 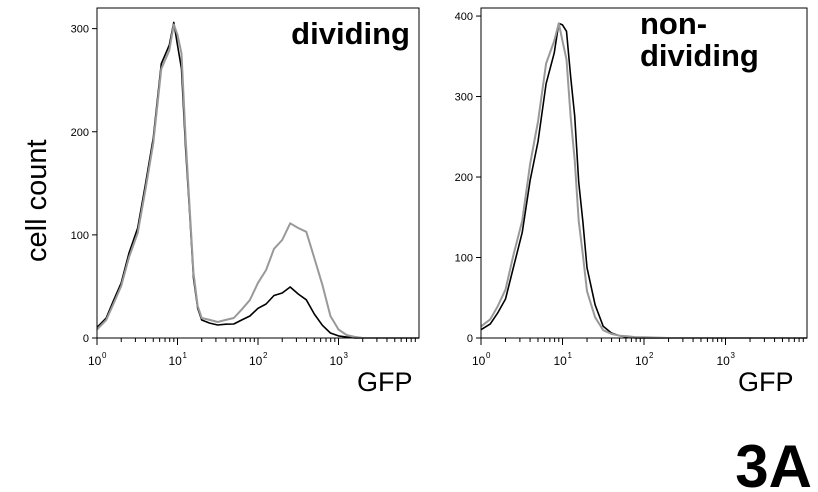 What do you see at coordinates (185, 355) in the screenshot?
I see `dividing-x-tick-exponent-1: 1` at bounding box center [185, 355].